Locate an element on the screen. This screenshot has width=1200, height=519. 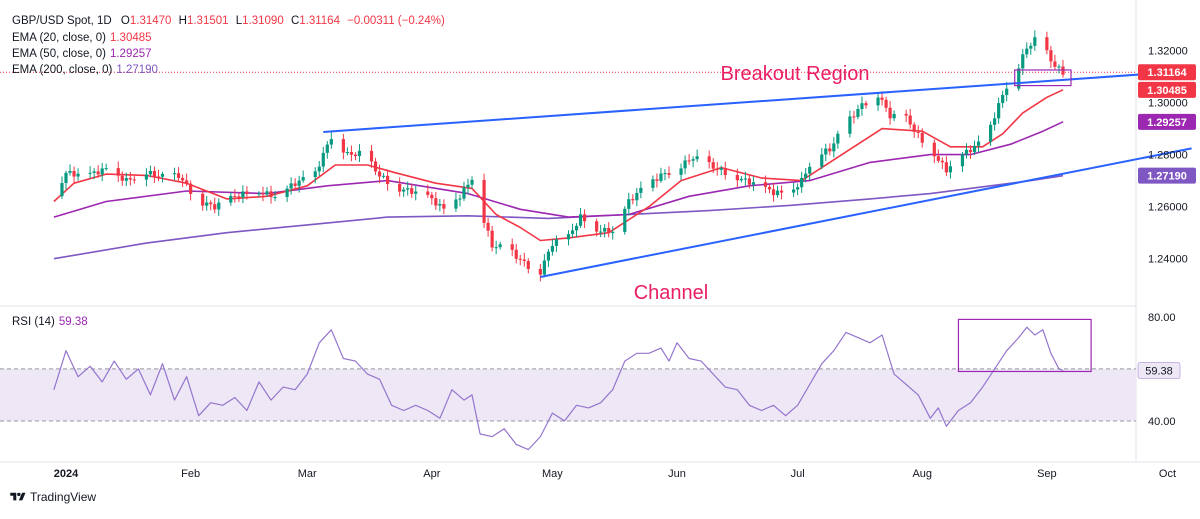
rsi-legend: RSI (14) 59.38 is located at coordinates (50, 322).